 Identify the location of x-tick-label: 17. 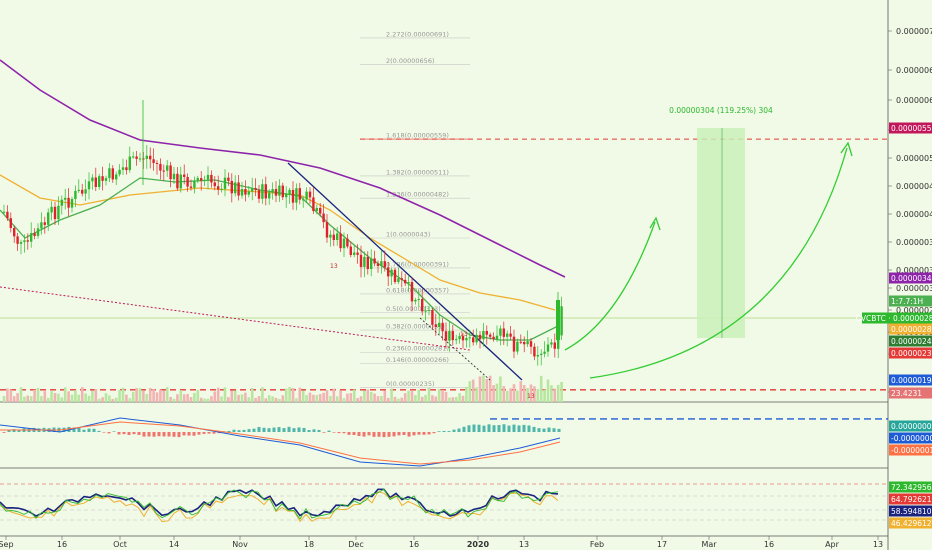
(662, 544).